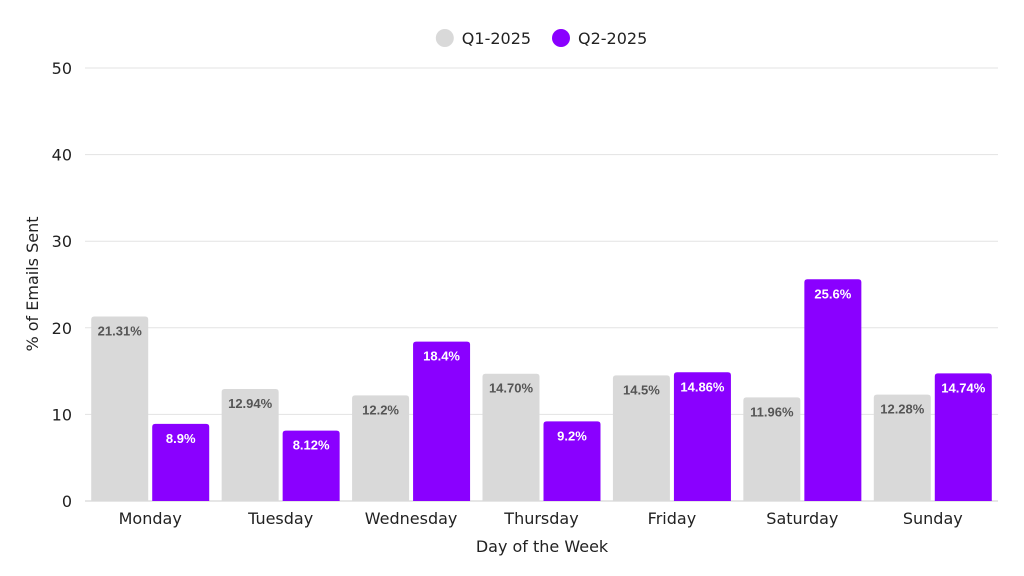 This screenshot has height=576, width=1024. Describe the element at coordinates (311, 445) in the screenshot. I see `bar-label-tuesday-q2-2025: 8.12%` at that location.